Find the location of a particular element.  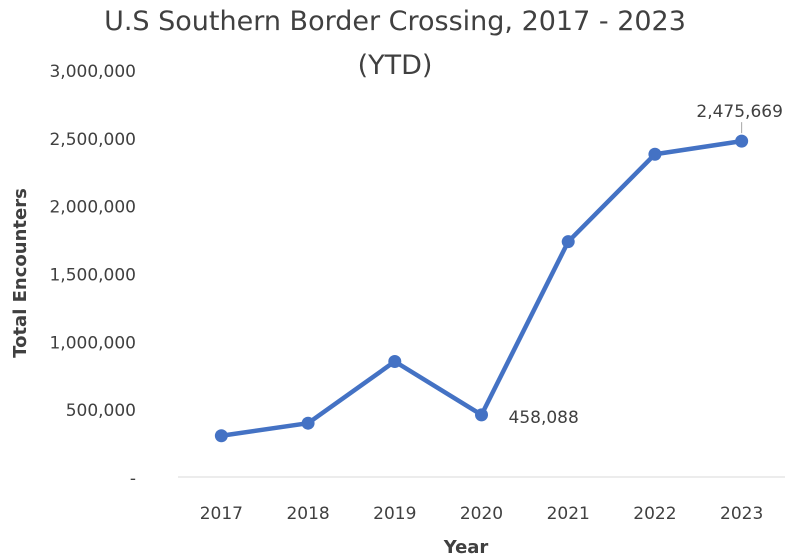

x-axis-ticks: 2017 2018 2019 2020 2021 2022 2023 is located at coordinates (482, 514).